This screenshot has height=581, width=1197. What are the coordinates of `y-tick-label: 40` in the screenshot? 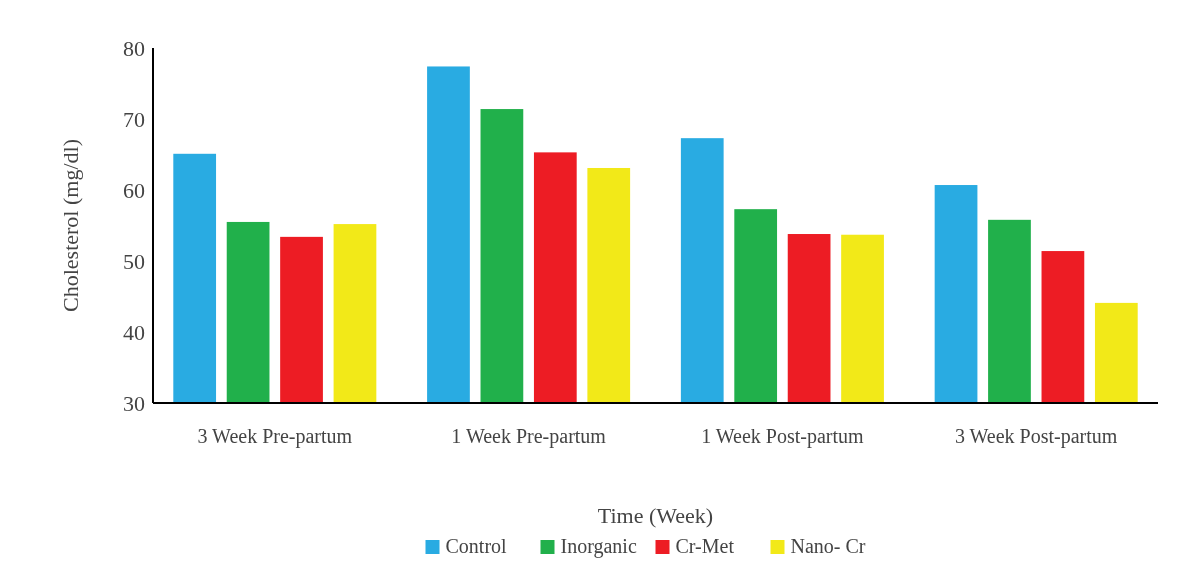 It's located at (134, 332).